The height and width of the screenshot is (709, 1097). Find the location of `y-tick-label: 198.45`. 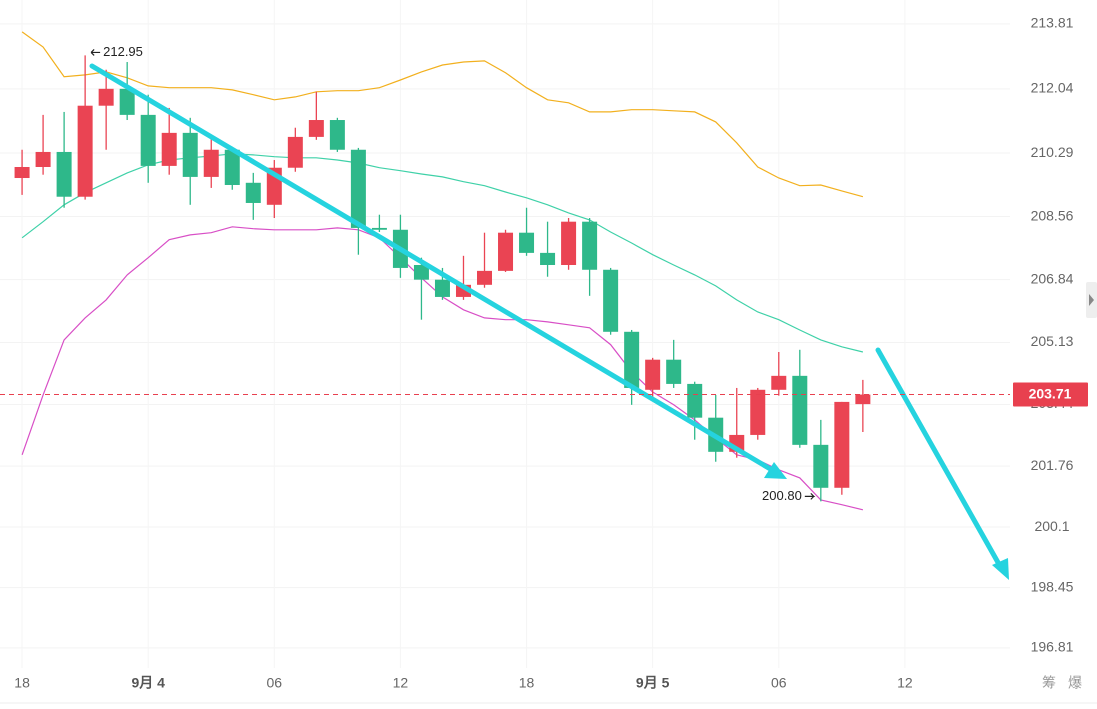

y-tick-label: 198.45 is located at coordinates (1052, 586).